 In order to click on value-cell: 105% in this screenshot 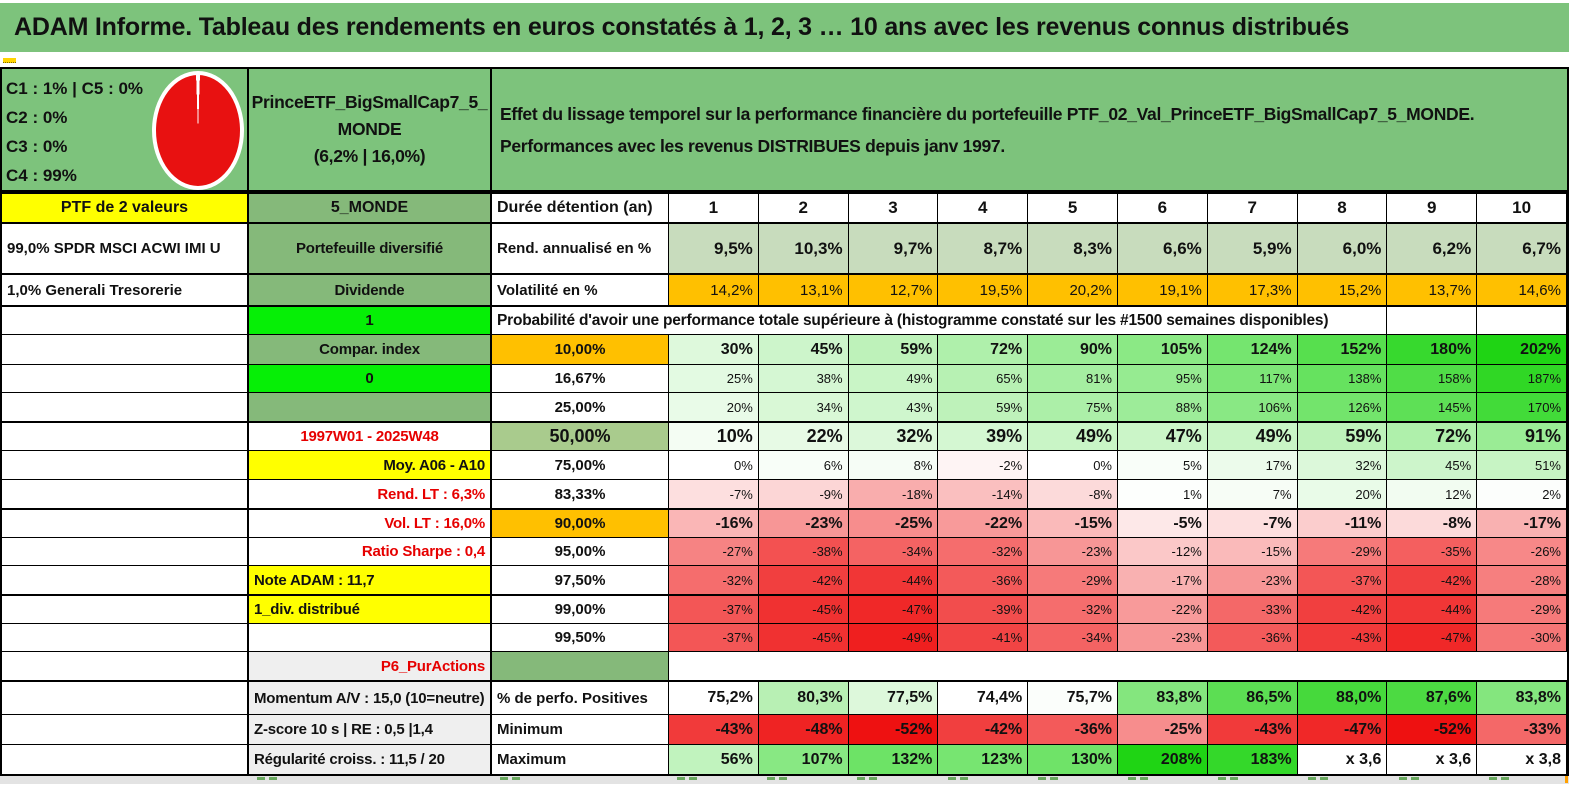, I will do `click(1163, 349)`.